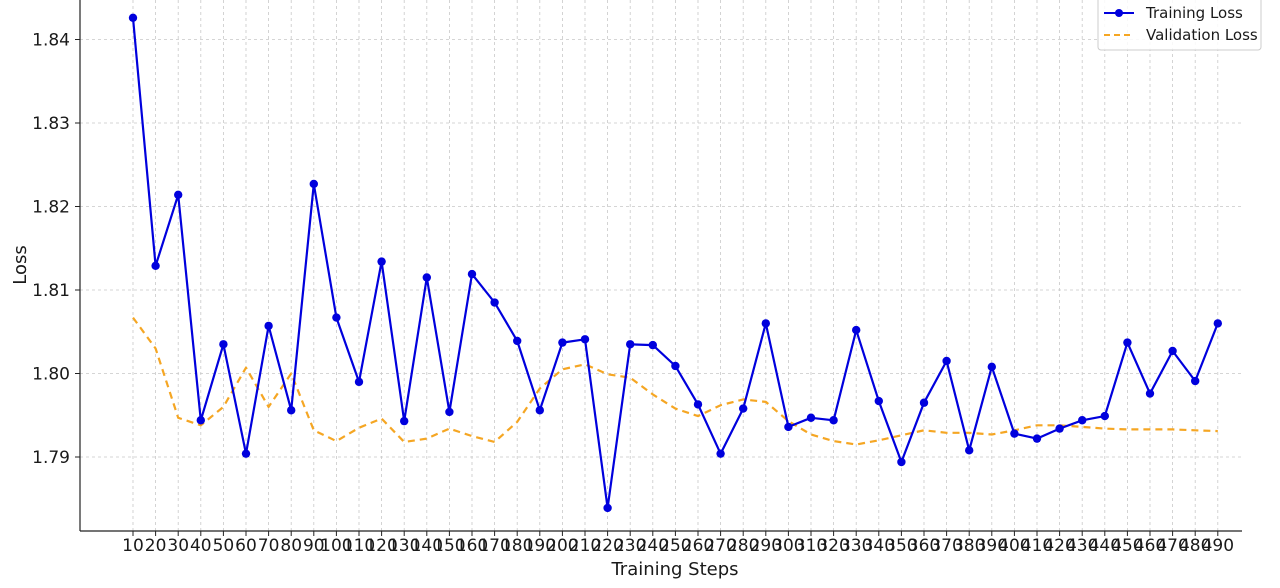  Describe the element at coordinates (20, 264) in the screenshot. I see `y-axis-label: Loss` at that location.